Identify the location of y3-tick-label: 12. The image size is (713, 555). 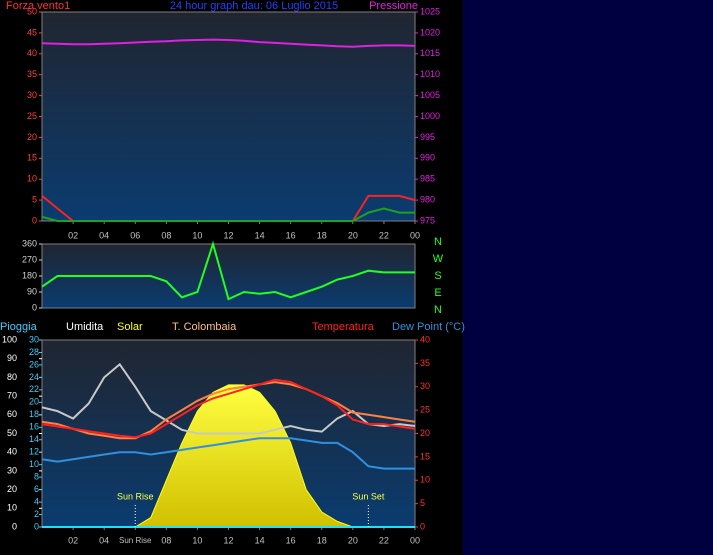
(34, 452).